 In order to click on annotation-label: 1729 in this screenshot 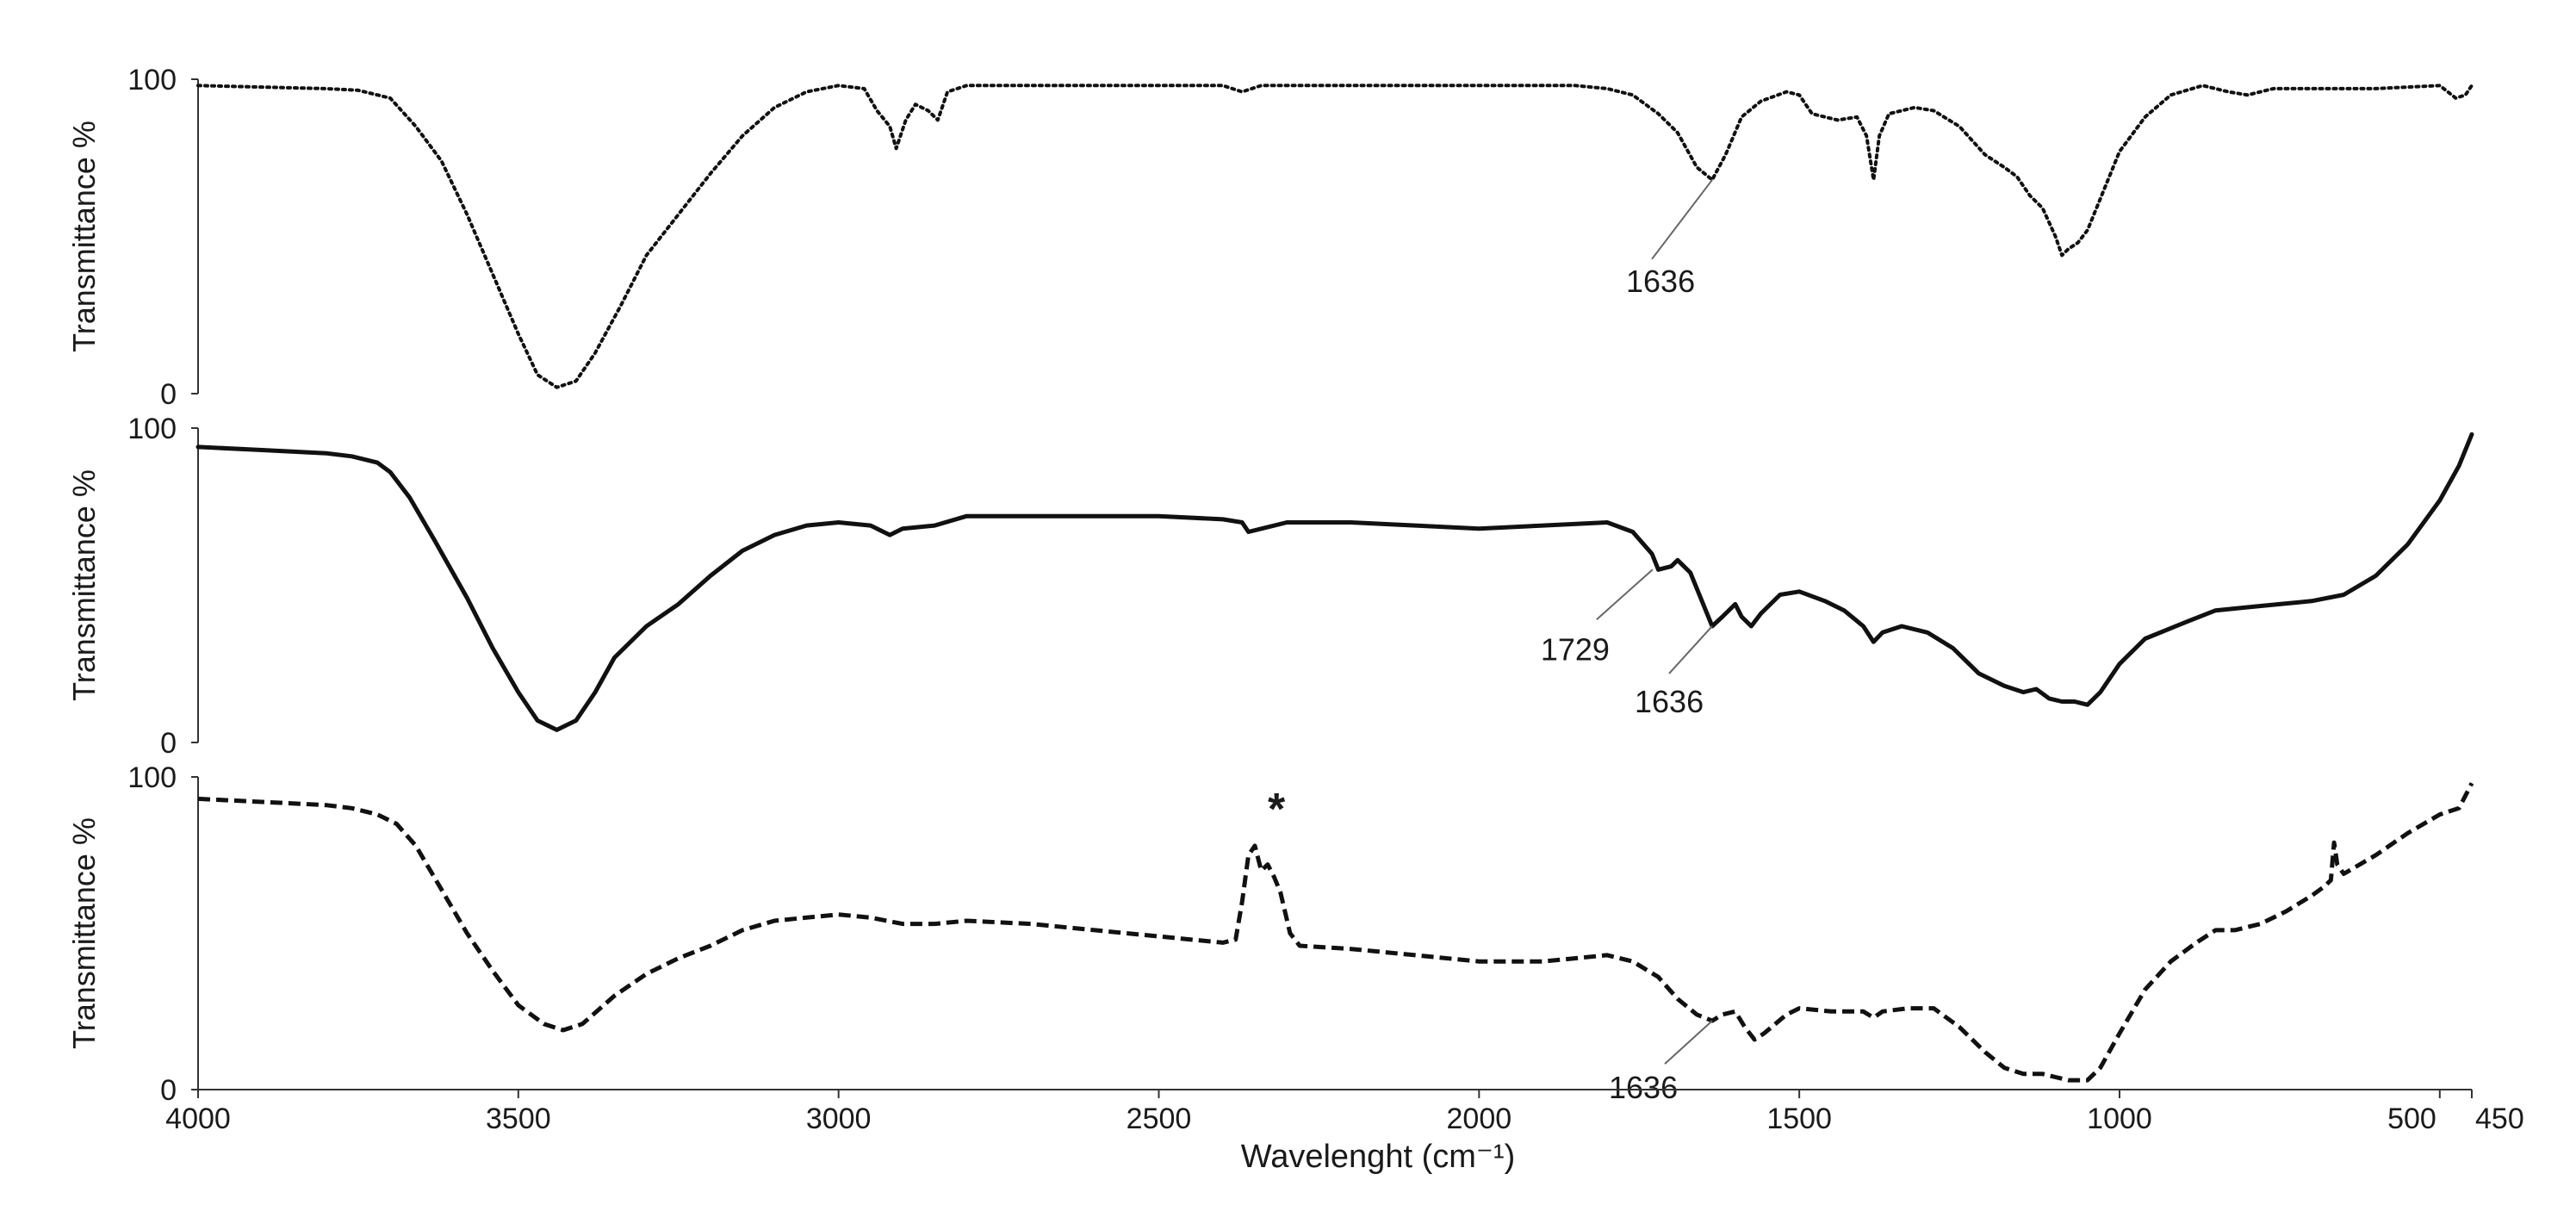, I will do `click(1575, 649)`.